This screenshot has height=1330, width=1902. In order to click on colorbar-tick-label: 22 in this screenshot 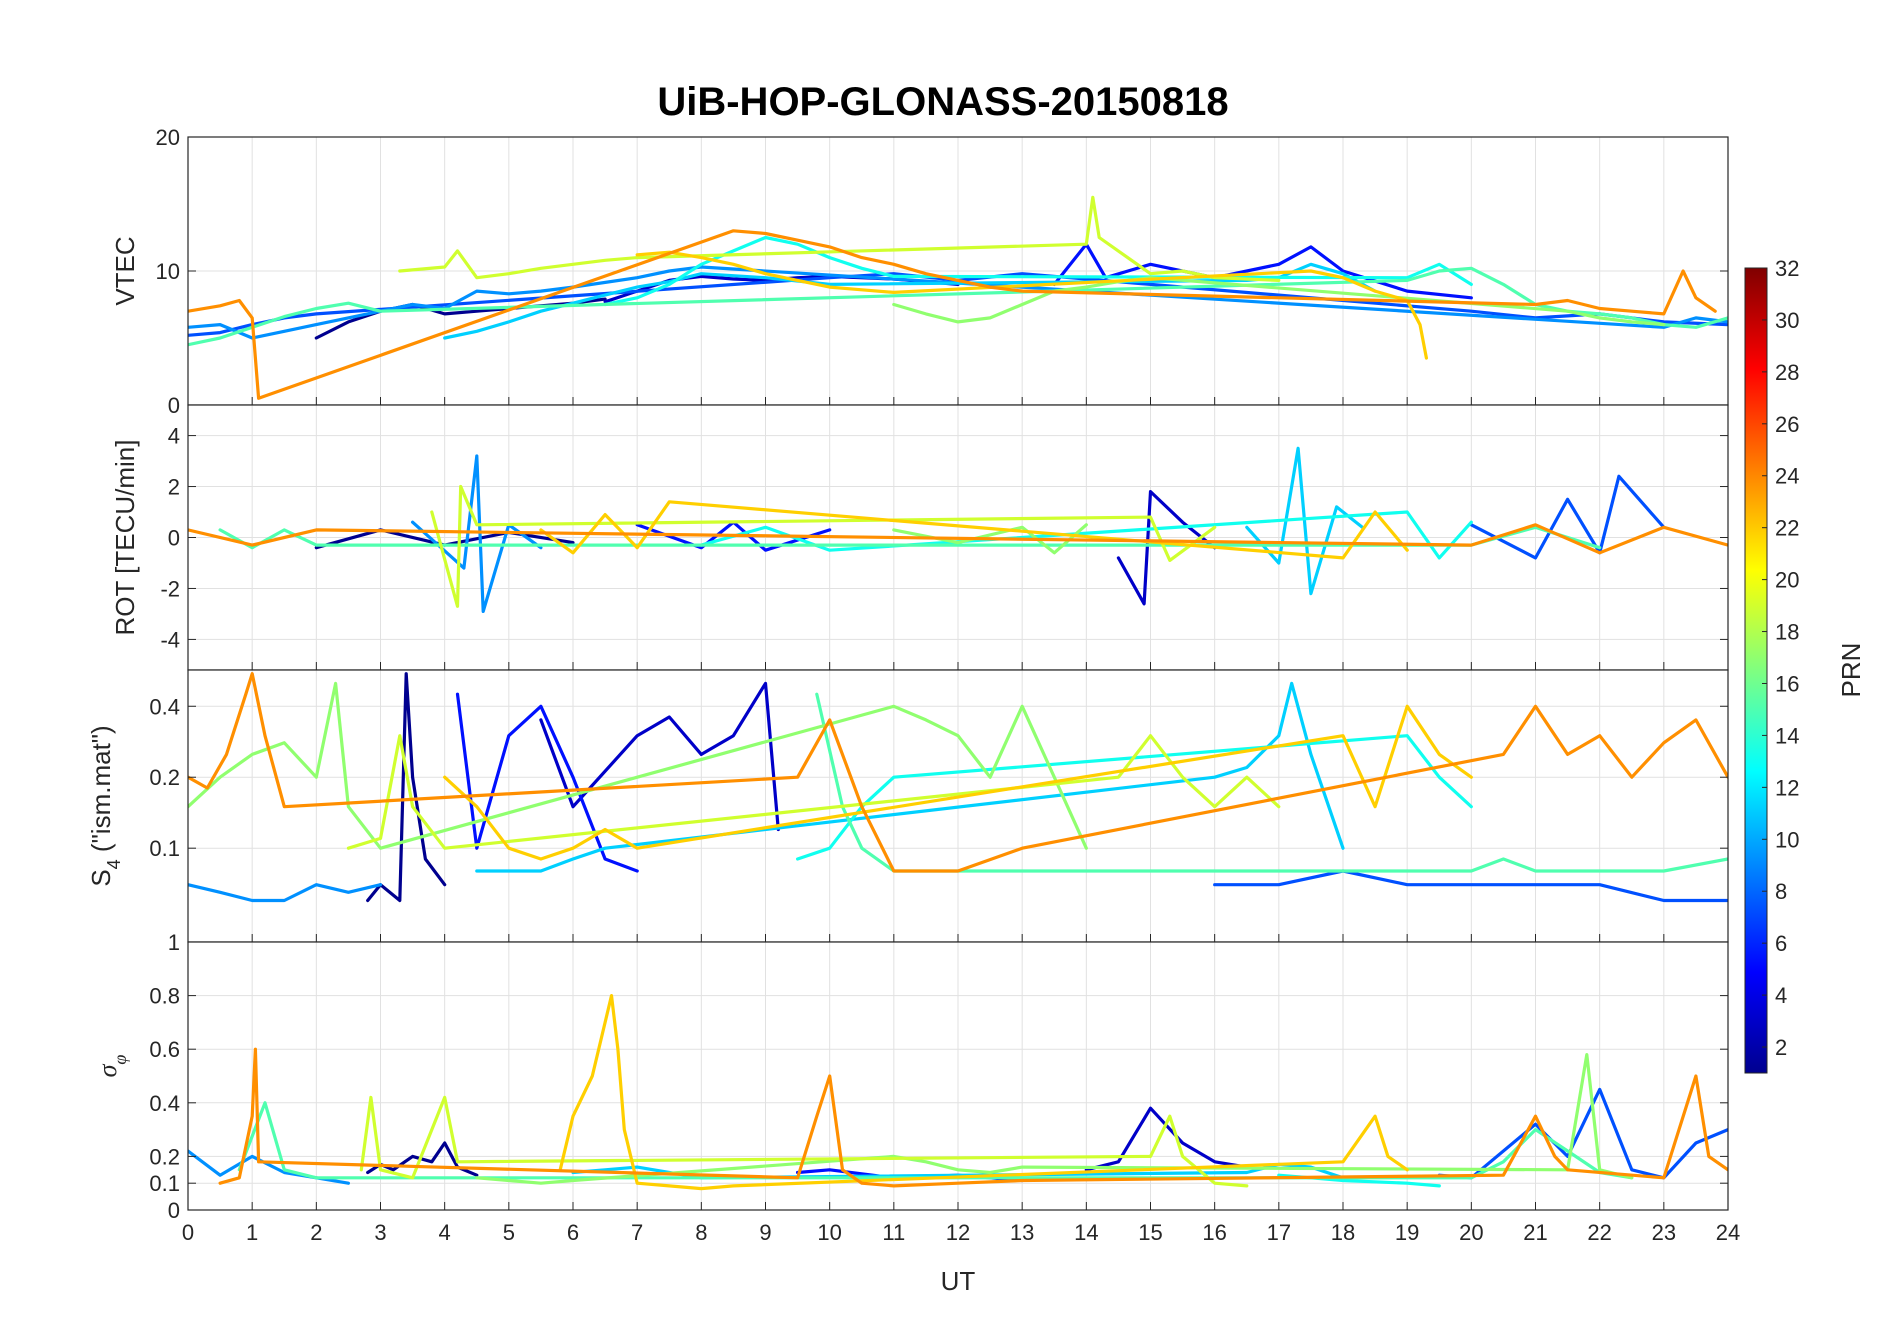, I will do `click(1787, 528)`.